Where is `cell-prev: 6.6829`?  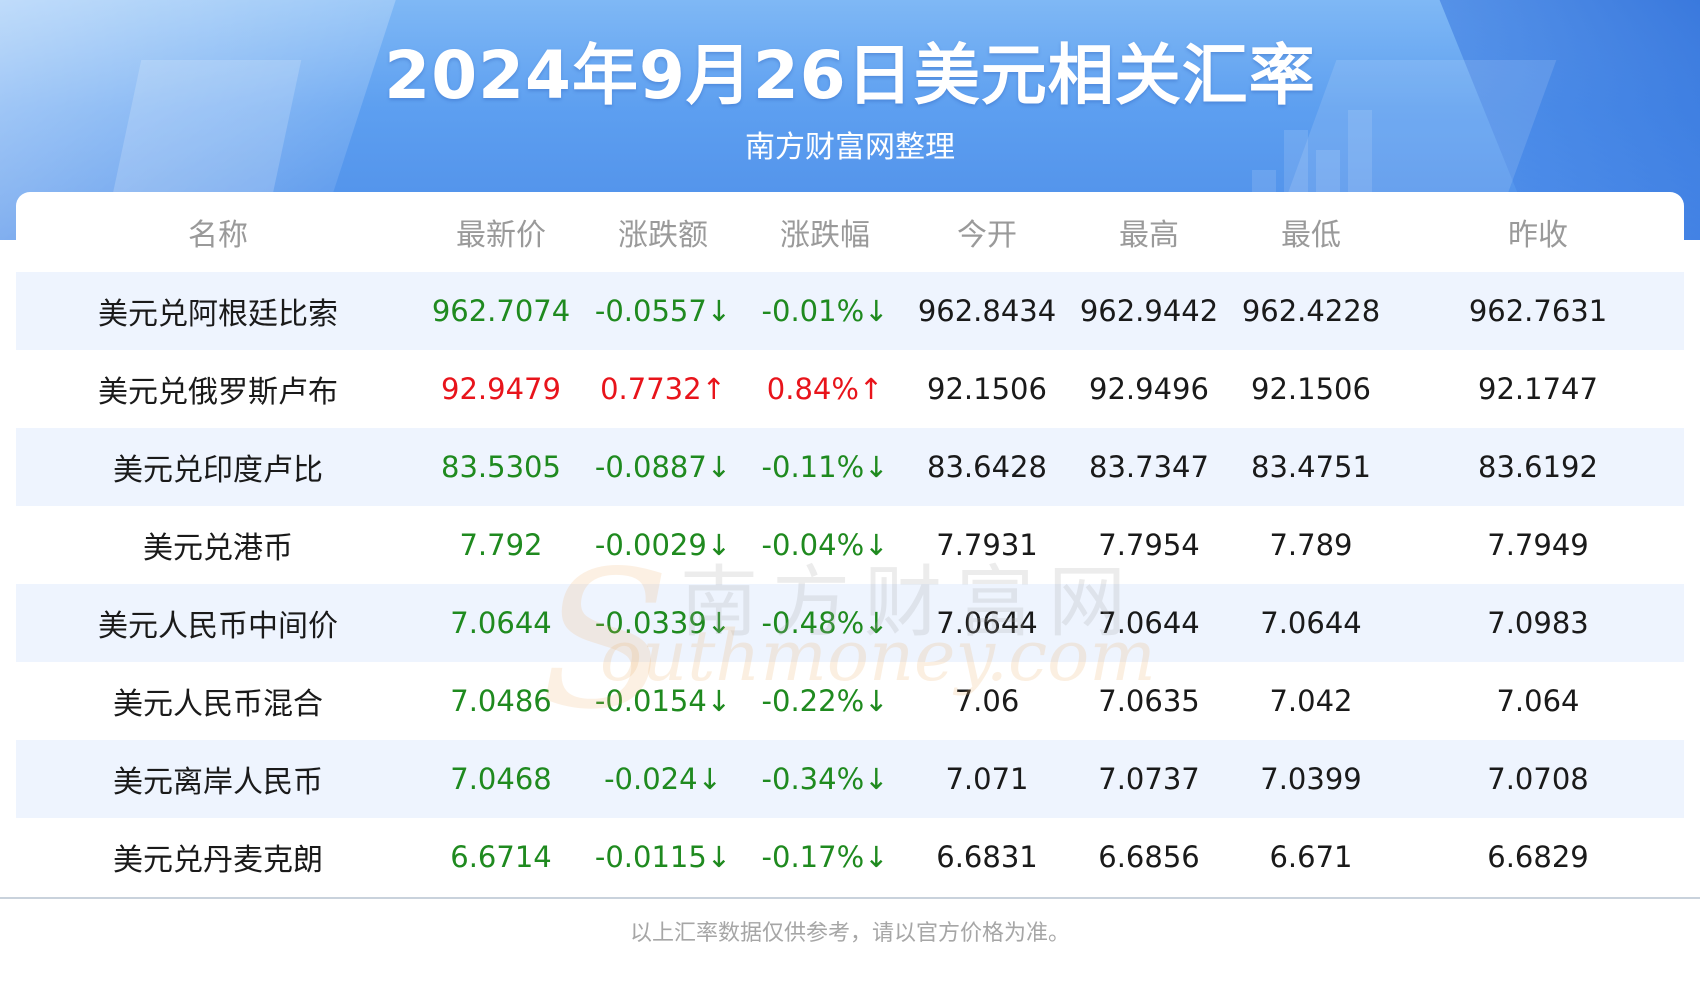 cell-prev: 6.6829 is located at coordinates (1538, 857).